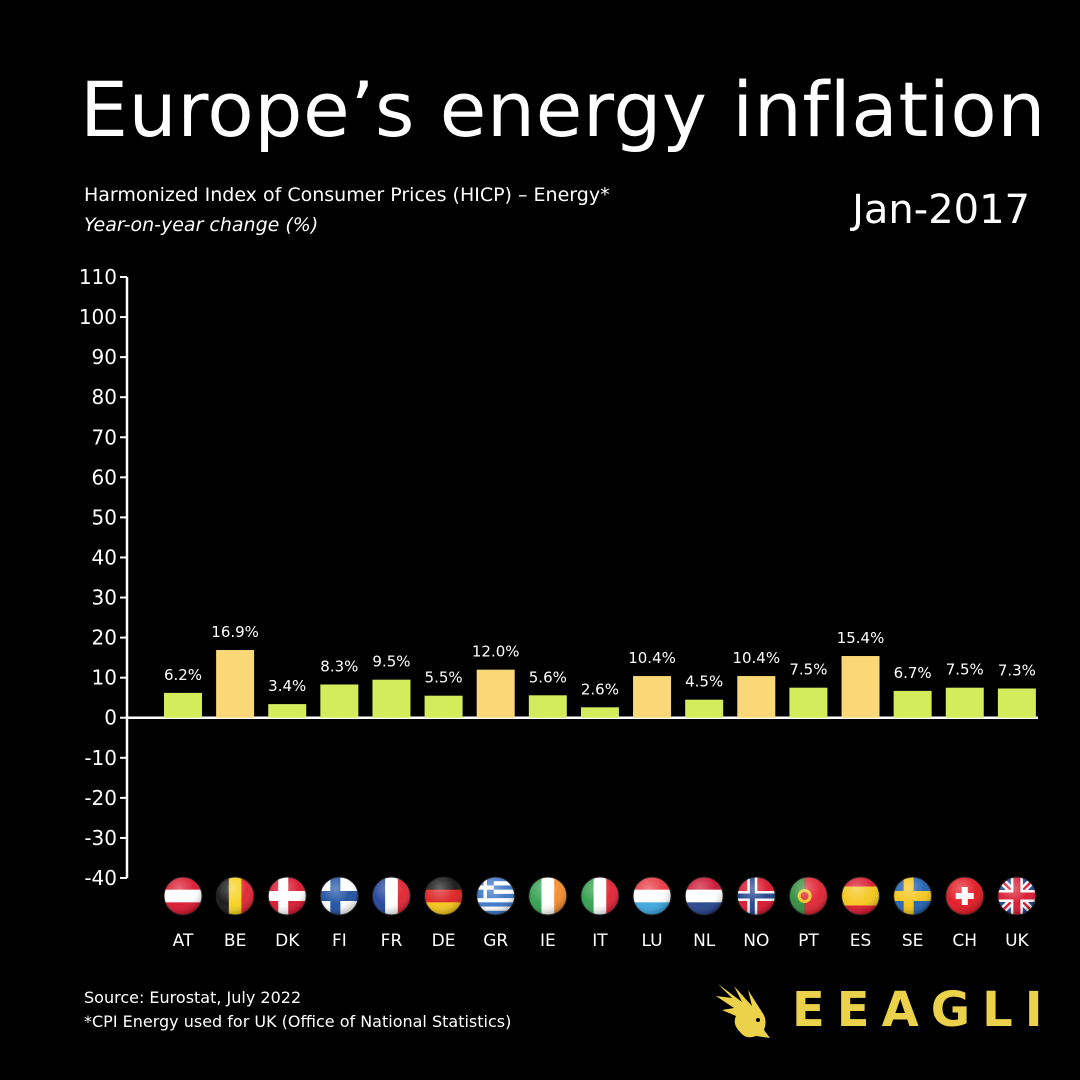  Describe the element at coordinates (1016, 703) in the screenshot. I see `bar-uk` at that location.